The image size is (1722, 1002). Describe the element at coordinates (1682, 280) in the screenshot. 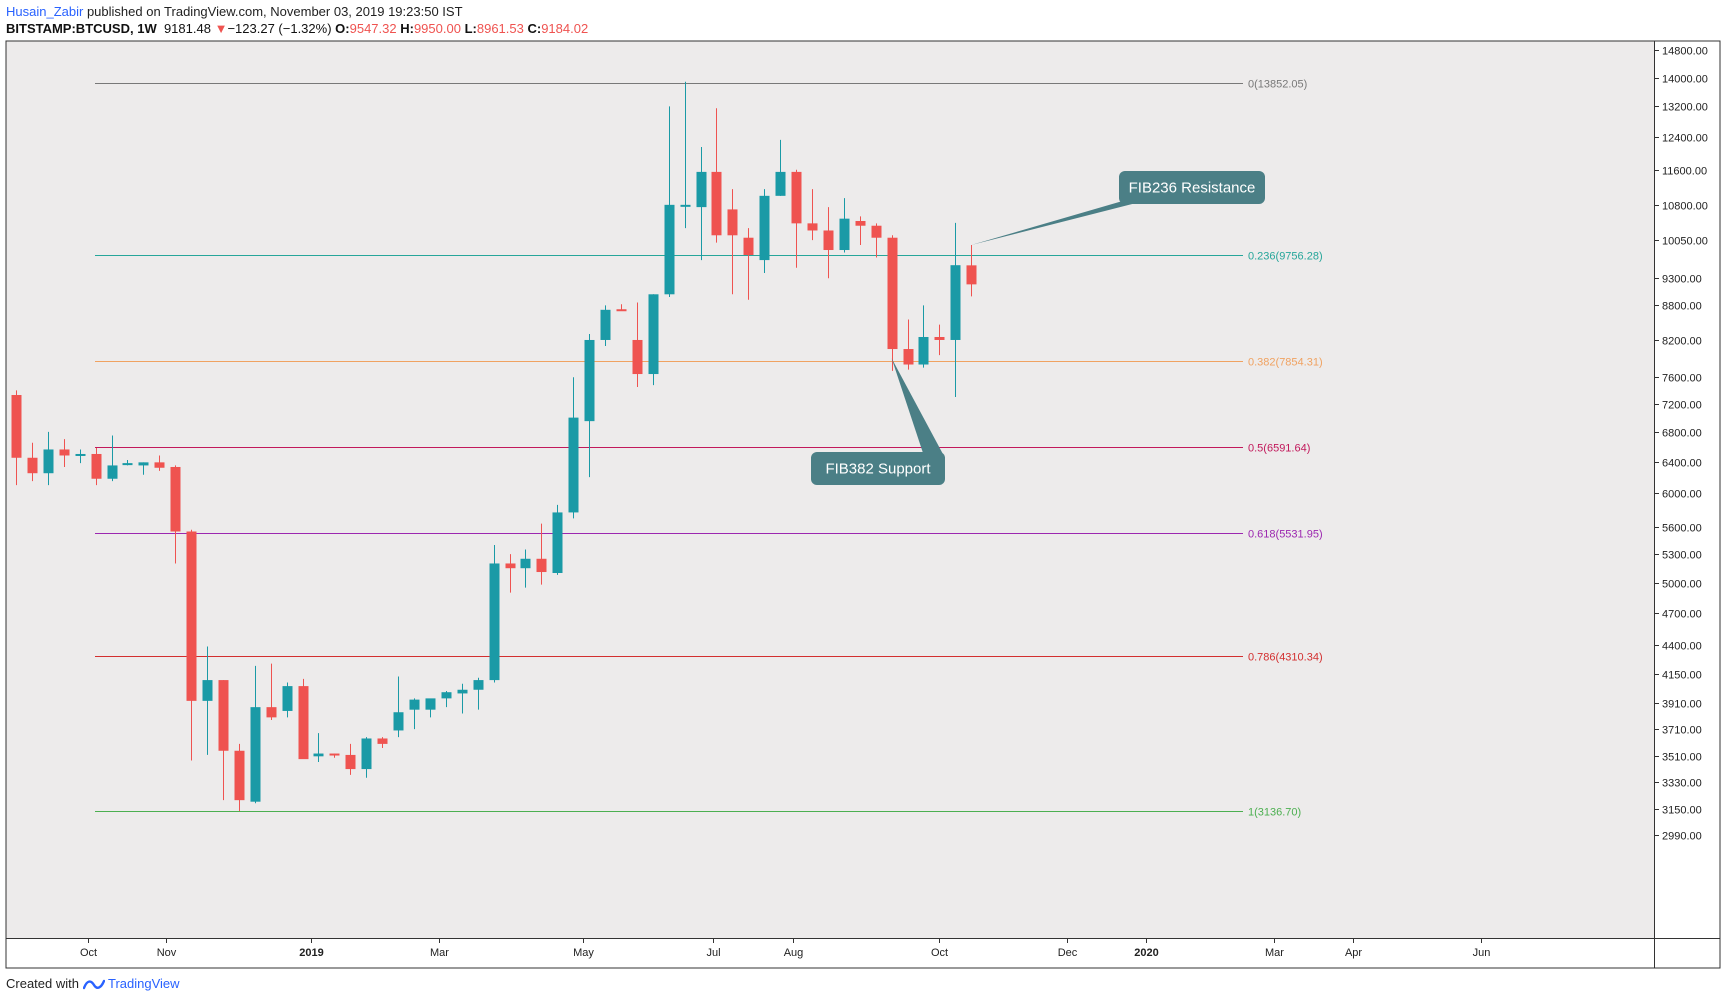

I see `price-tick-label: 9300.00` at that location.